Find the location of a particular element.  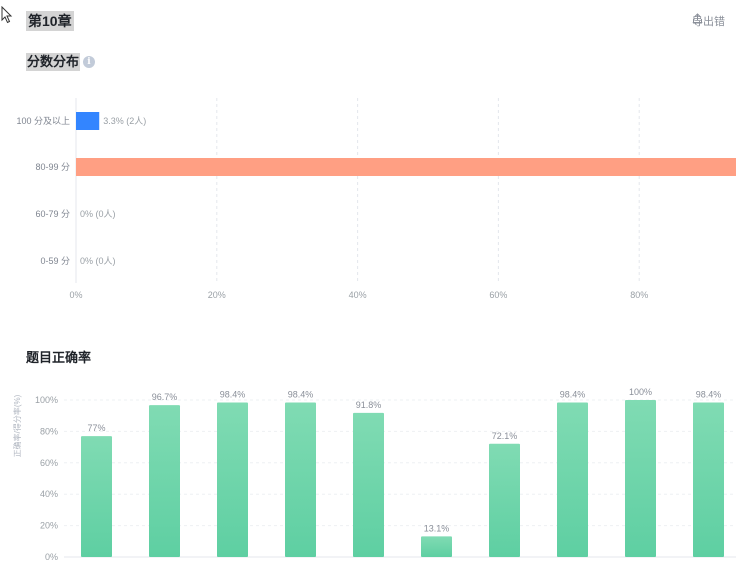

y-tick-label: 40% is located at coordinates (49, 494).